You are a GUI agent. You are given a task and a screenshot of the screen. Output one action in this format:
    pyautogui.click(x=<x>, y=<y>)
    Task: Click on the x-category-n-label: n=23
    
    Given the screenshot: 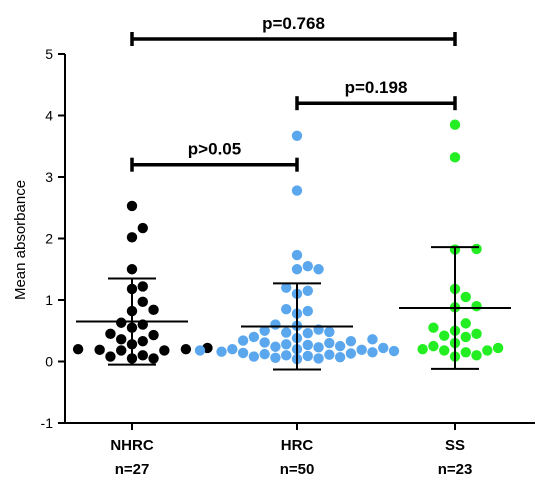 What is the action you would take?
    pyautogui.click(x=455, y=469)
    